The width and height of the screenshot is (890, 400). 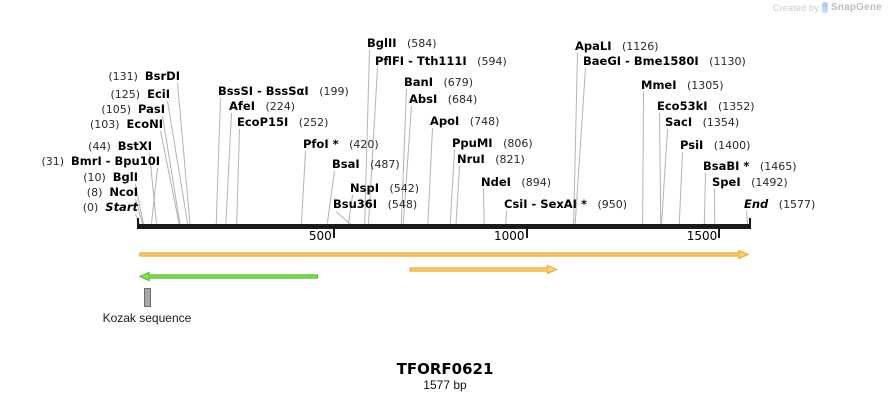 I want to click on snapgene-logo-icon, so click(x=824, y=7).